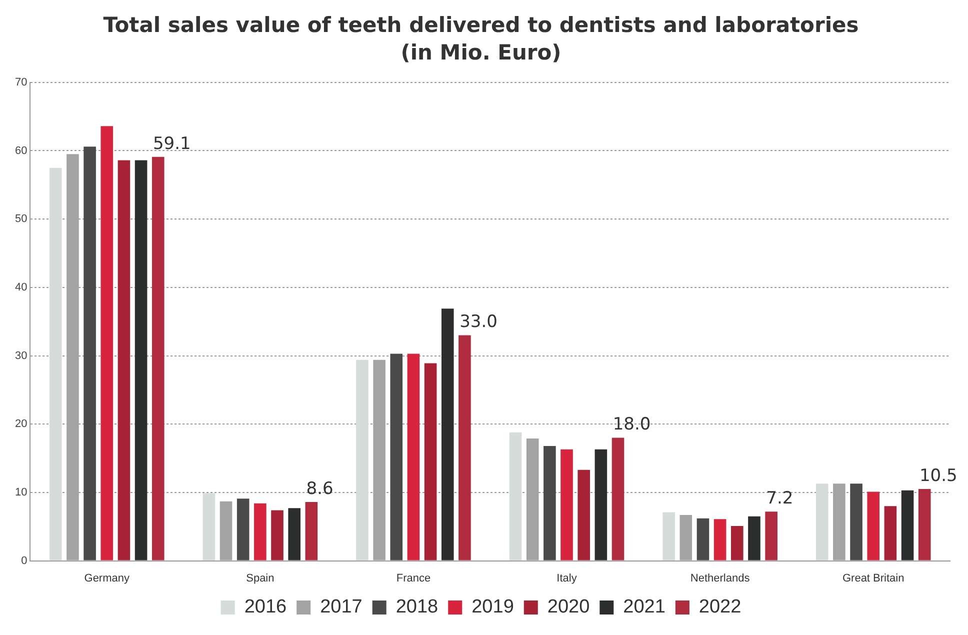 This screenshot has width=968, height=635. I want to click on chart-title: Total sales value of teeth delivered to dentists and laboratories, so click(481, 25).